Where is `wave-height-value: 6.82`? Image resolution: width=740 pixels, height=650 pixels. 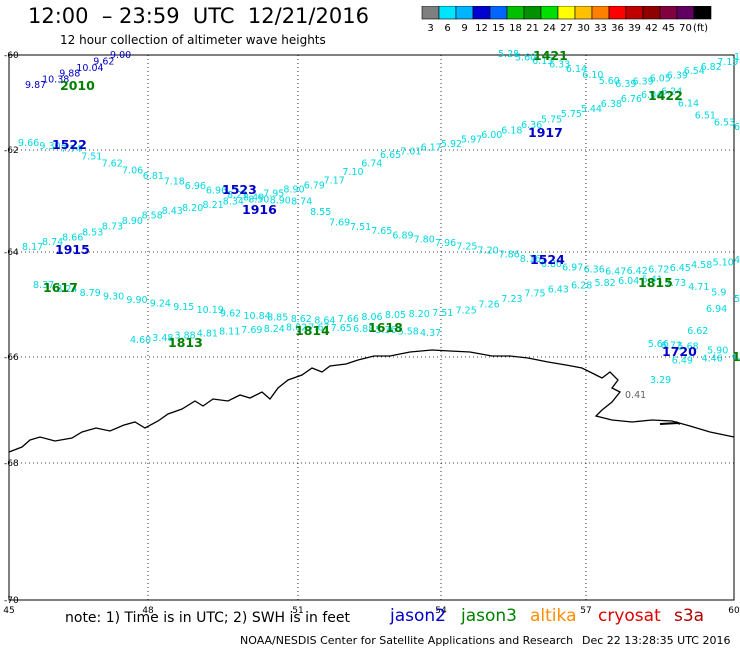
wave-height-value: 6.82 is located at coordinates (711, 67).